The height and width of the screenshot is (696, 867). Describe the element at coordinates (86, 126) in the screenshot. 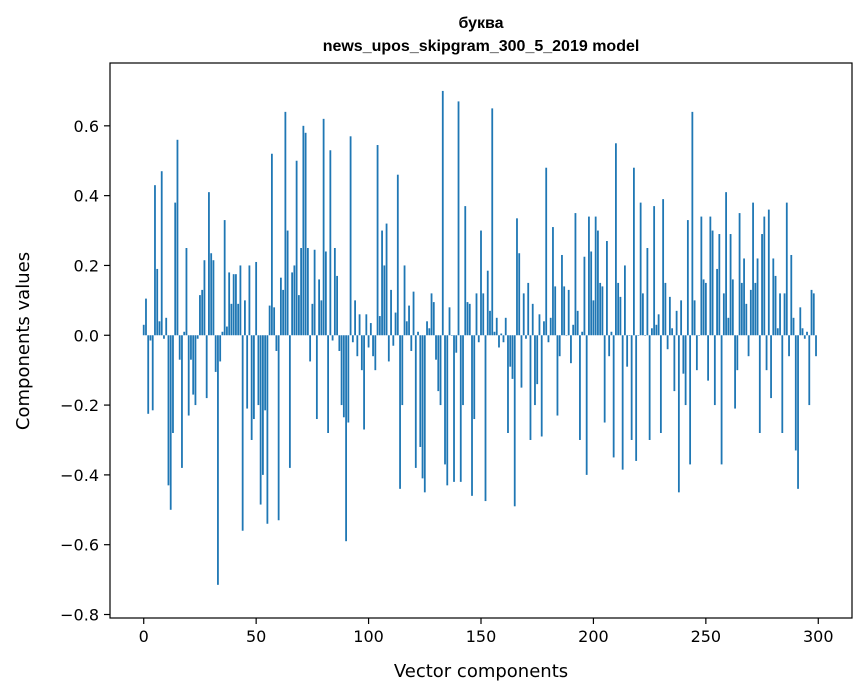

I see `y-tick-label: 0.6` at that location.